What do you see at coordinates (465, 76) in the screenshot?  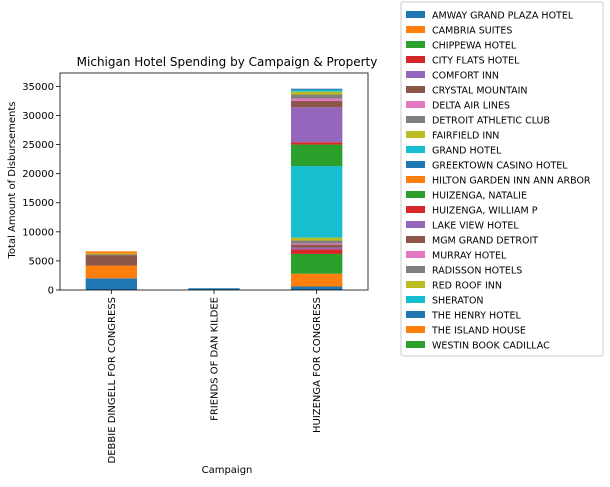 I see `legend-label-comfort-inn: COMFORT INN` at bounding box center [465, 76].